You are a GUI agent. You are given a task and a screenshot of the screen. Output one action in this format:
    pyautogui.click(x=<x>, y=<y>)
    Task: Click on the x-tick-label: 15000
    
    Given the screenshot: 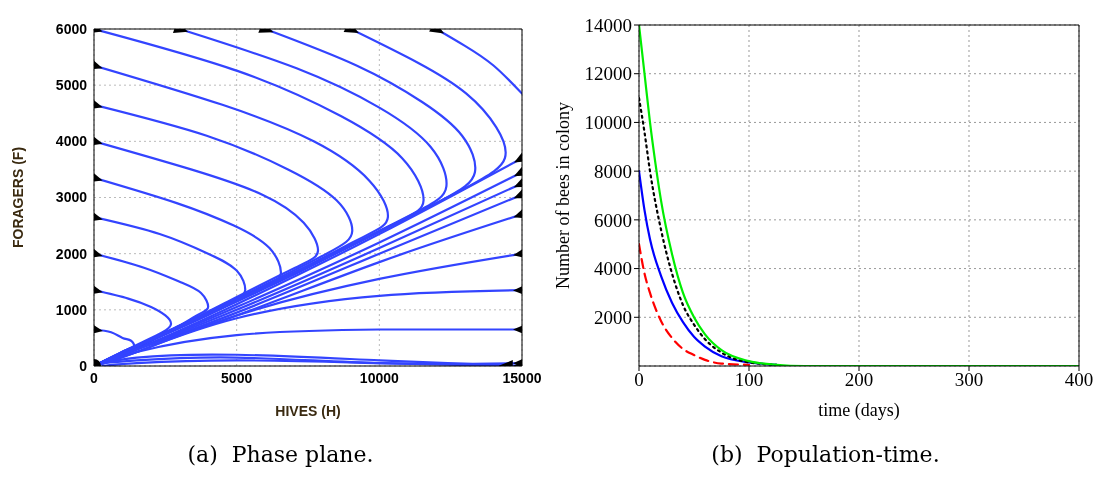 What is the action you would take?
    pyautogui.click(x=522, y=377)
    